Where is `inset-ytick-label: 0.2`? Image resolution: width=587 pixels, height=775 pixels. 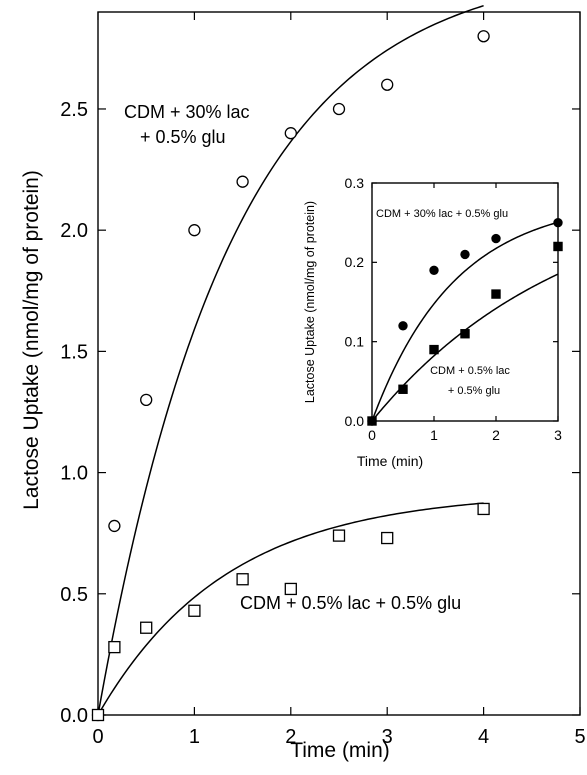 inset-ytick-label: 0.2 is located at coordinates (355, 262).